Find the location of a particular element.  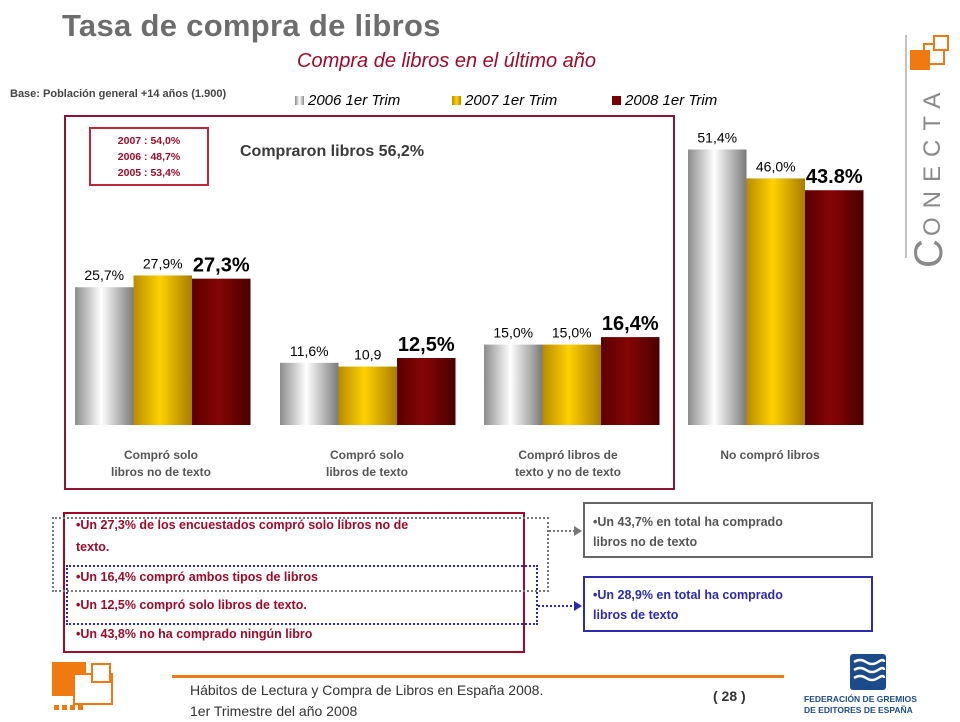

bar-value-label: 43.8% is located at coordinates (834, 177).